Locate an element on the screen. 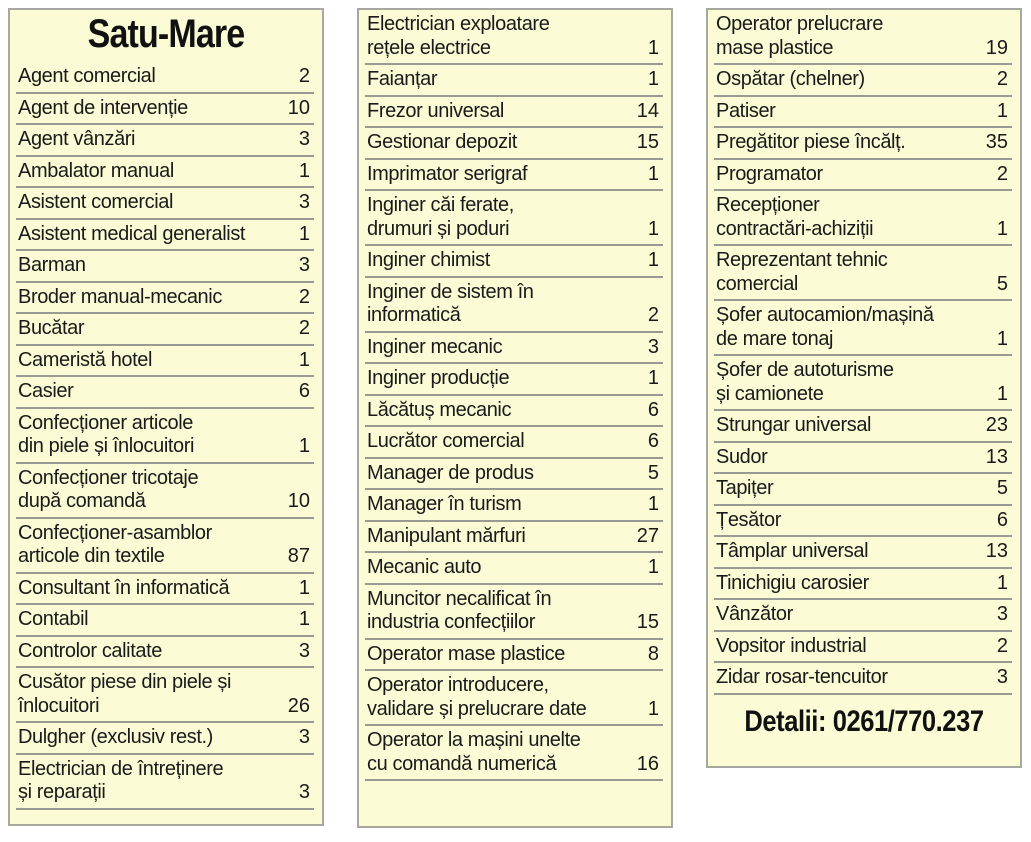  job-title: Operator prelucrare mase plastice is located at coordinates (799, 36).